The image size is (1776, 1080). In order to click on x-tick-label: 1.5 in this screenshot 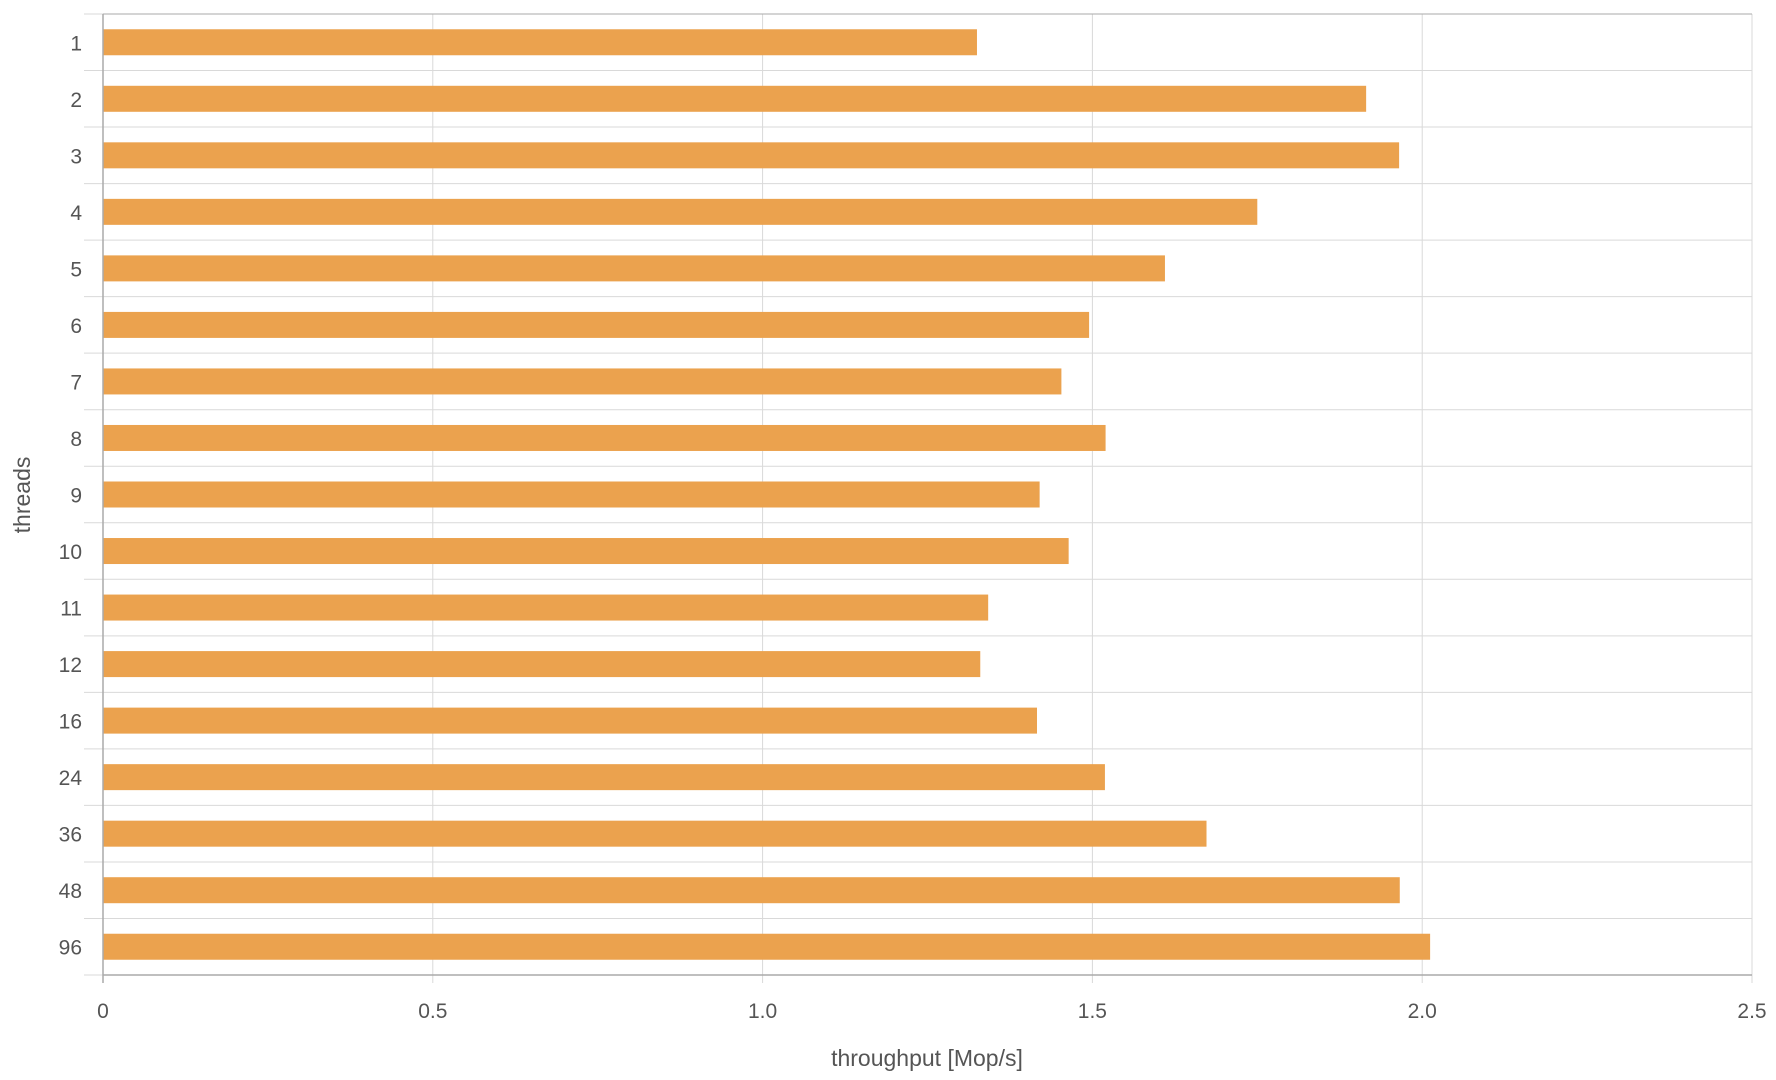, I will do `click(1092, 1011)`.